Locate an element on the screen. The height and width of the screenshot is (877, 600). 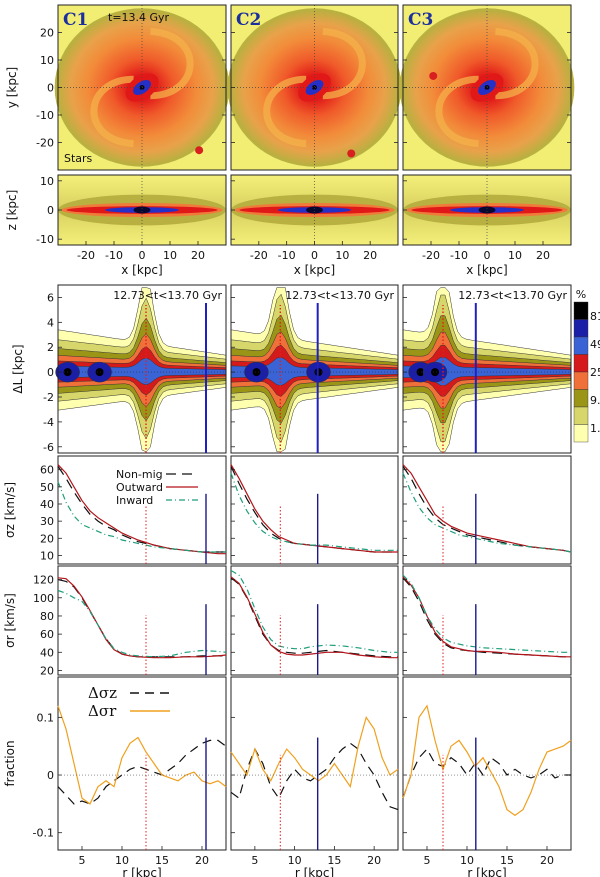
sigmaz-panel-c2 is located at coordinates (314, 510).